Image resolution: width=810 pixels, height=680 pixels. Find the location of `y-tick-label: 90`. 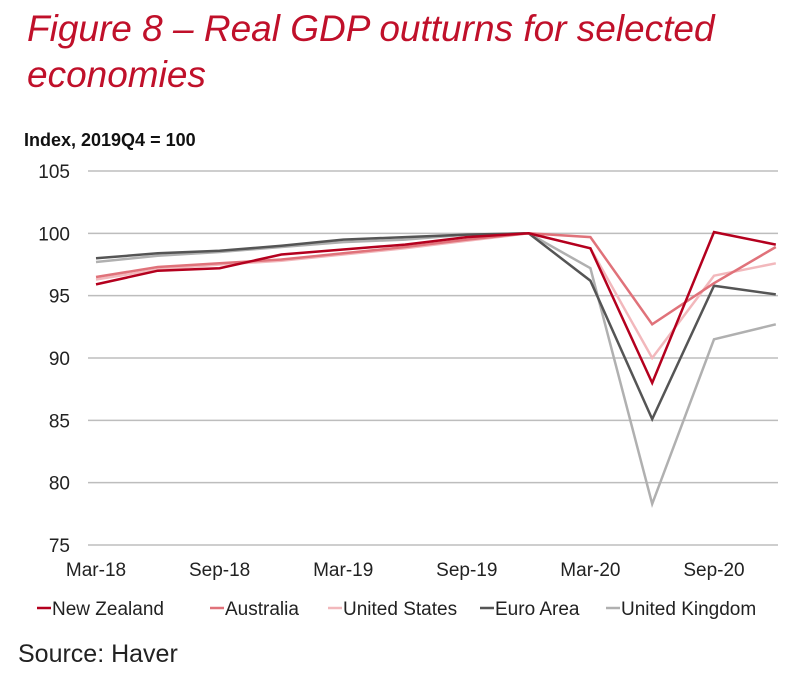

y-tick-label: 90 is located at coordinates (59, 359).